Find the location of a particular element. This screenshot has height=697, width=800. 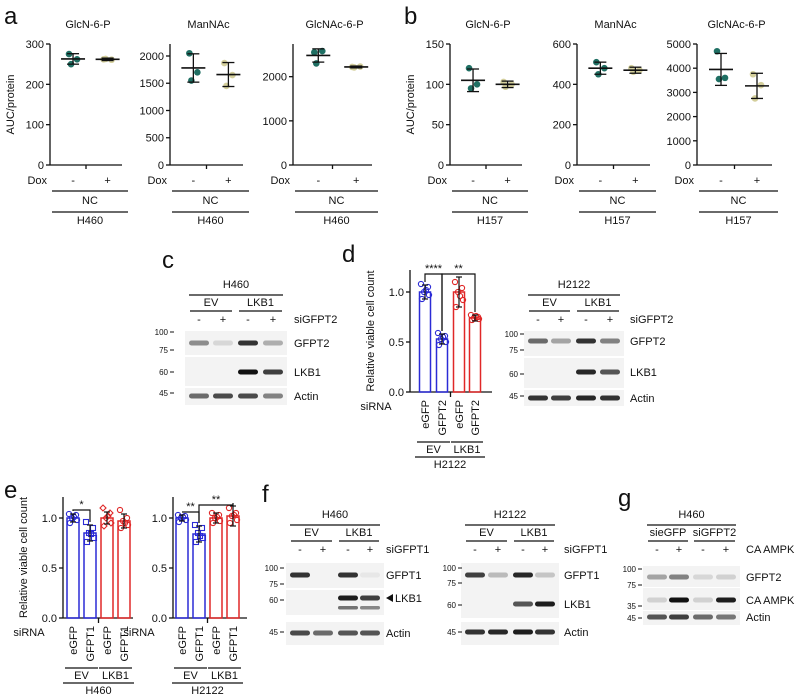

y-tick-label: 0.0 is located at coordinates (49, 619).